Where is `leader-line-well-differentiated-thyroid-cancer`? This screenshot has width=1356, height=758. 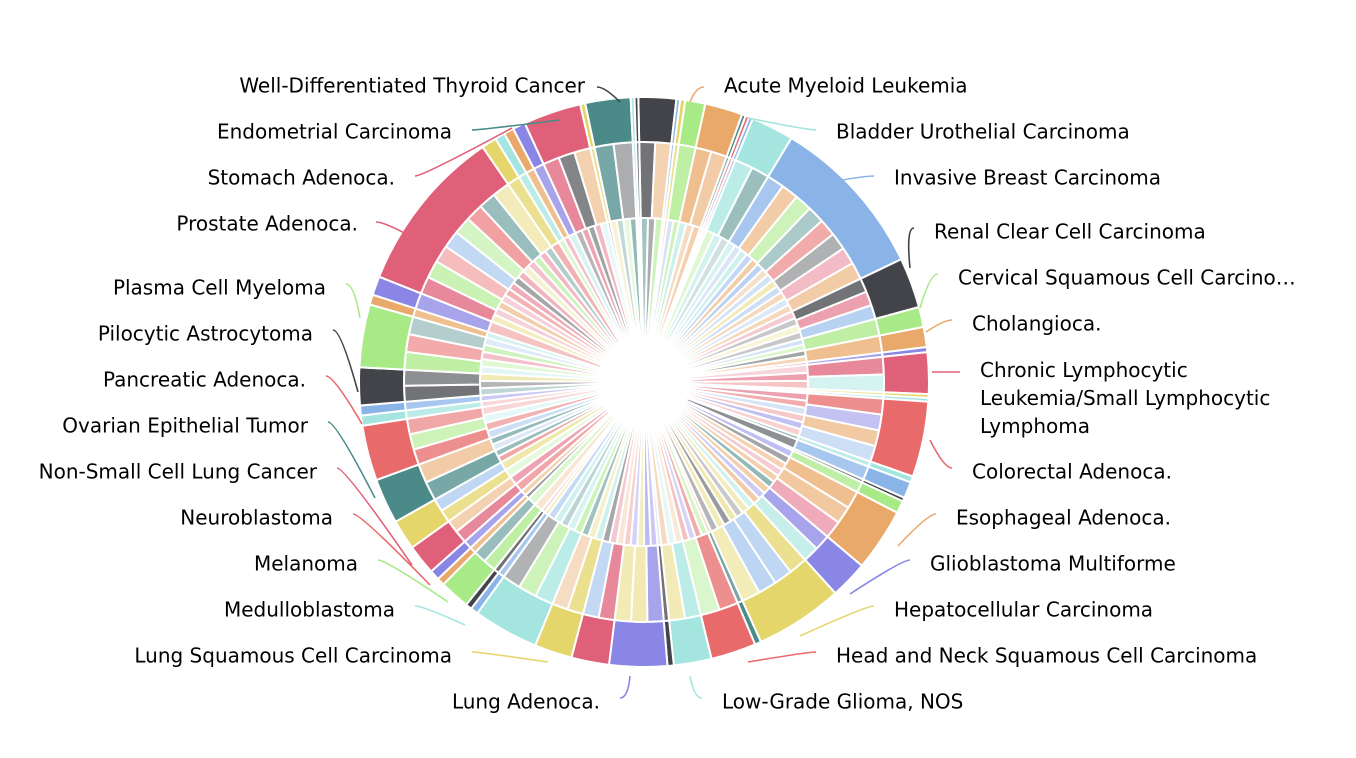
leader-line-well-differentiated-thyroid-cancer is located at coordinates (608, 94).